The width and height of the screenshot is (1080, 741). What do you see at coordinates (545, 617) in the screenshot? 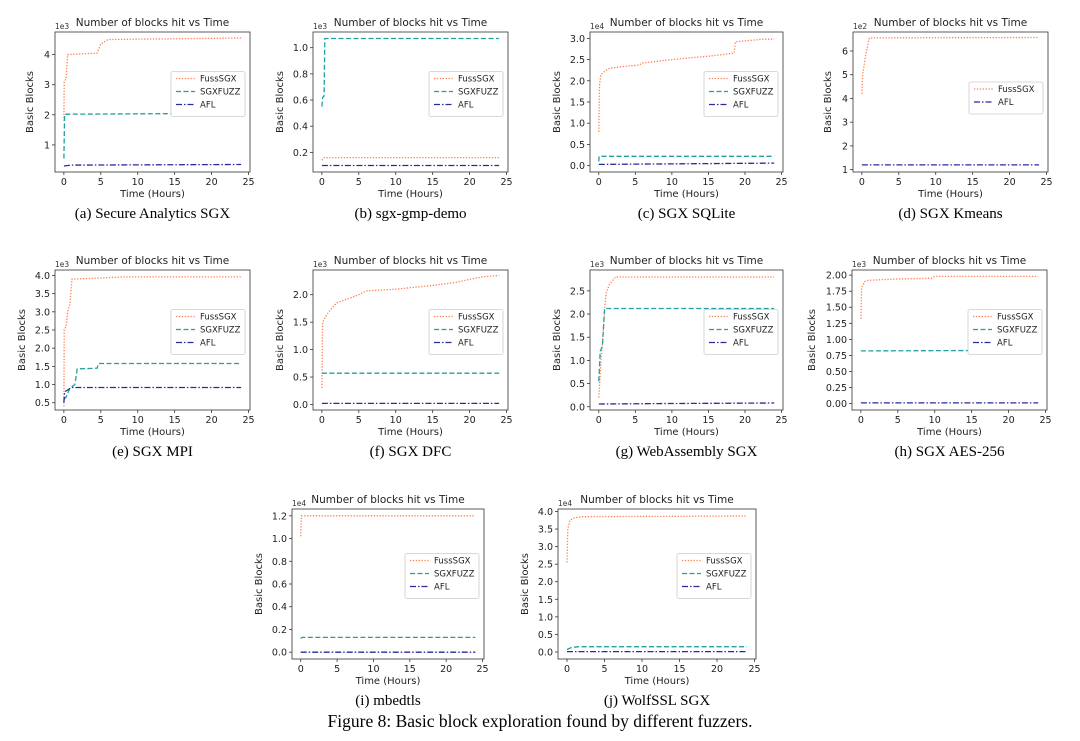
I see `y-tick-label: 1.0` at bounding box center [545, 617].